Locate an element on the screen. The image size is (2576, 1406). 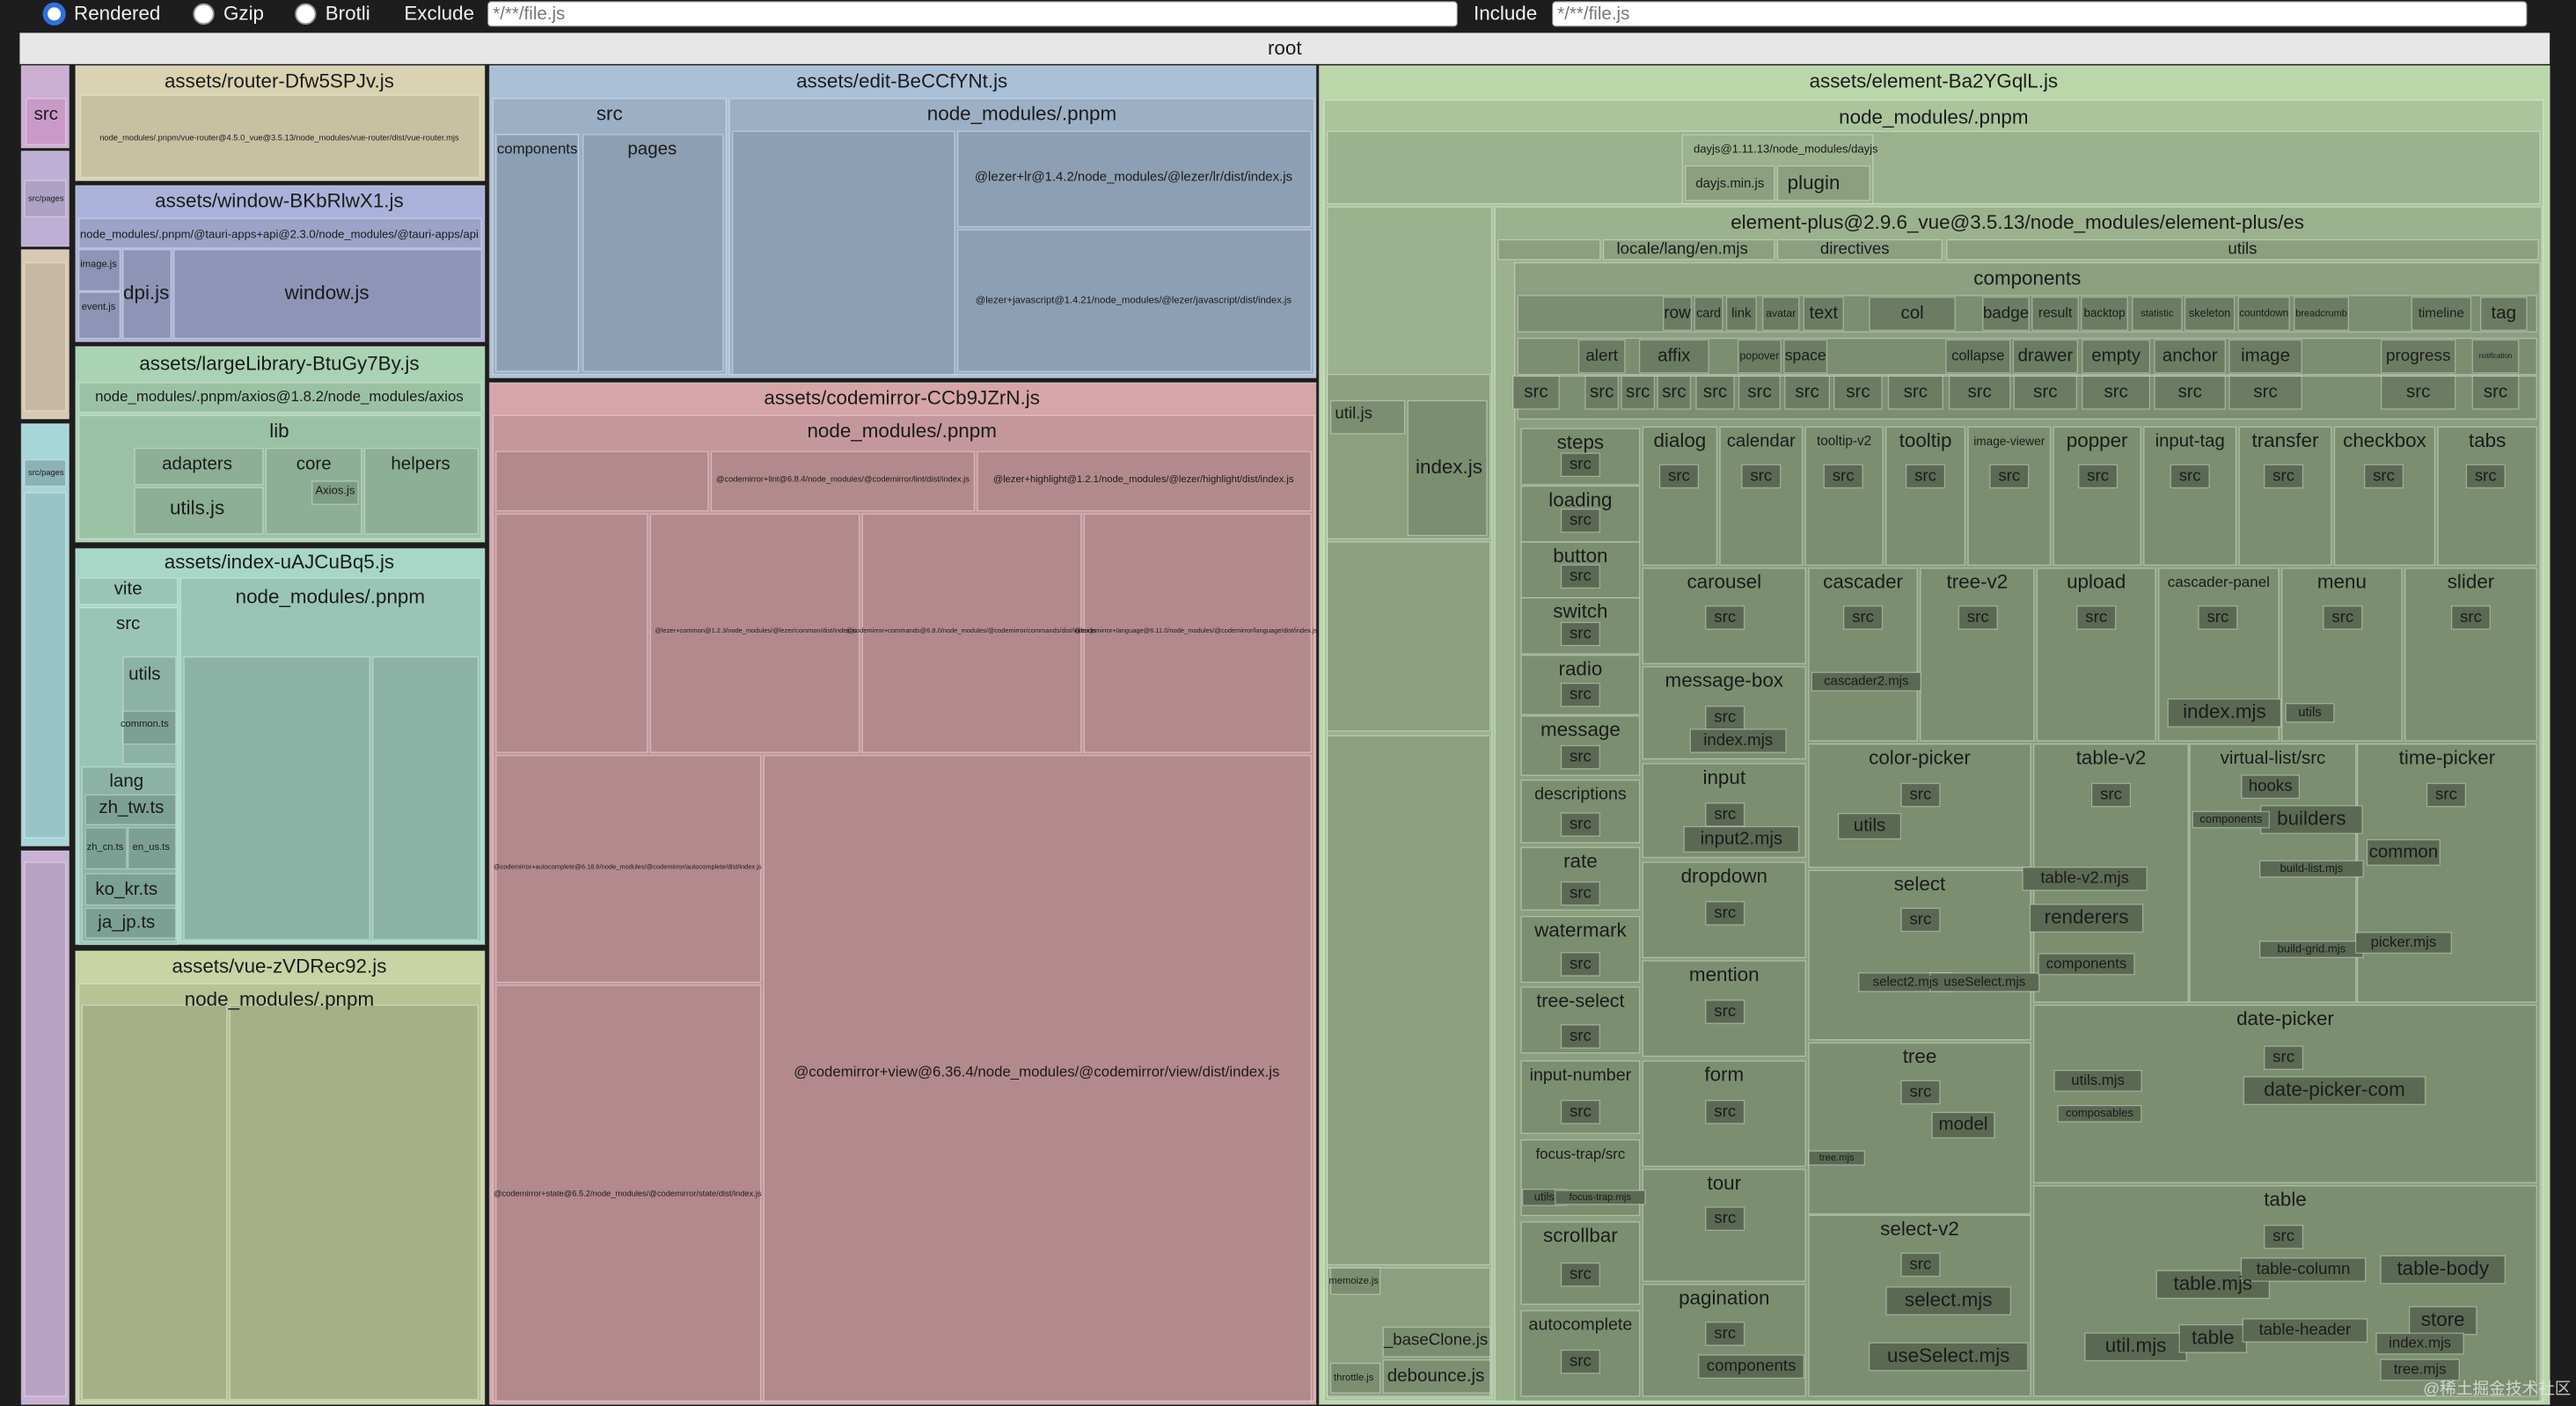
component-label: tree-v2 is located at coordinates (1978, 582).